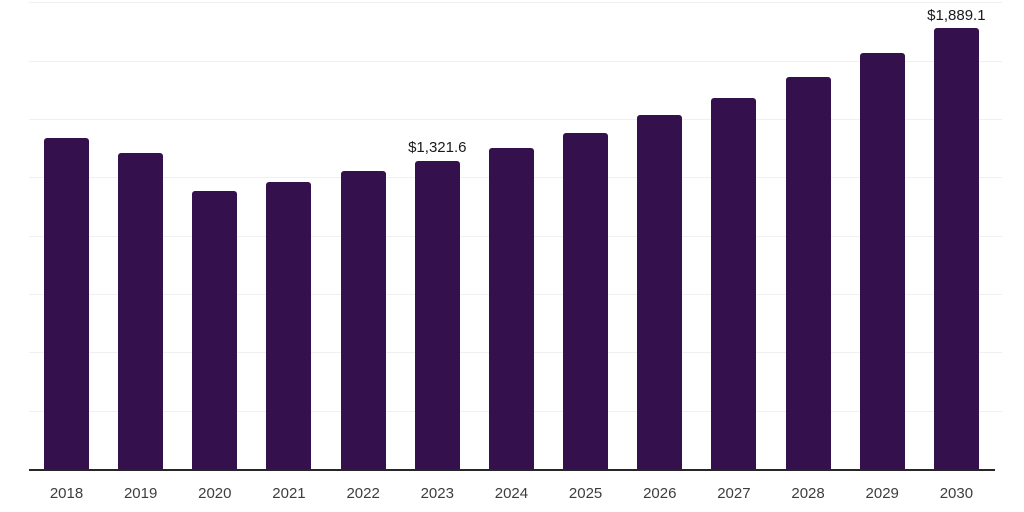 This screenshot has height=512, width=1024. Describe the element at coordinates (956, 15) in the screenshot. I see `bar-value-label-2030: $1,889.1` at that location.